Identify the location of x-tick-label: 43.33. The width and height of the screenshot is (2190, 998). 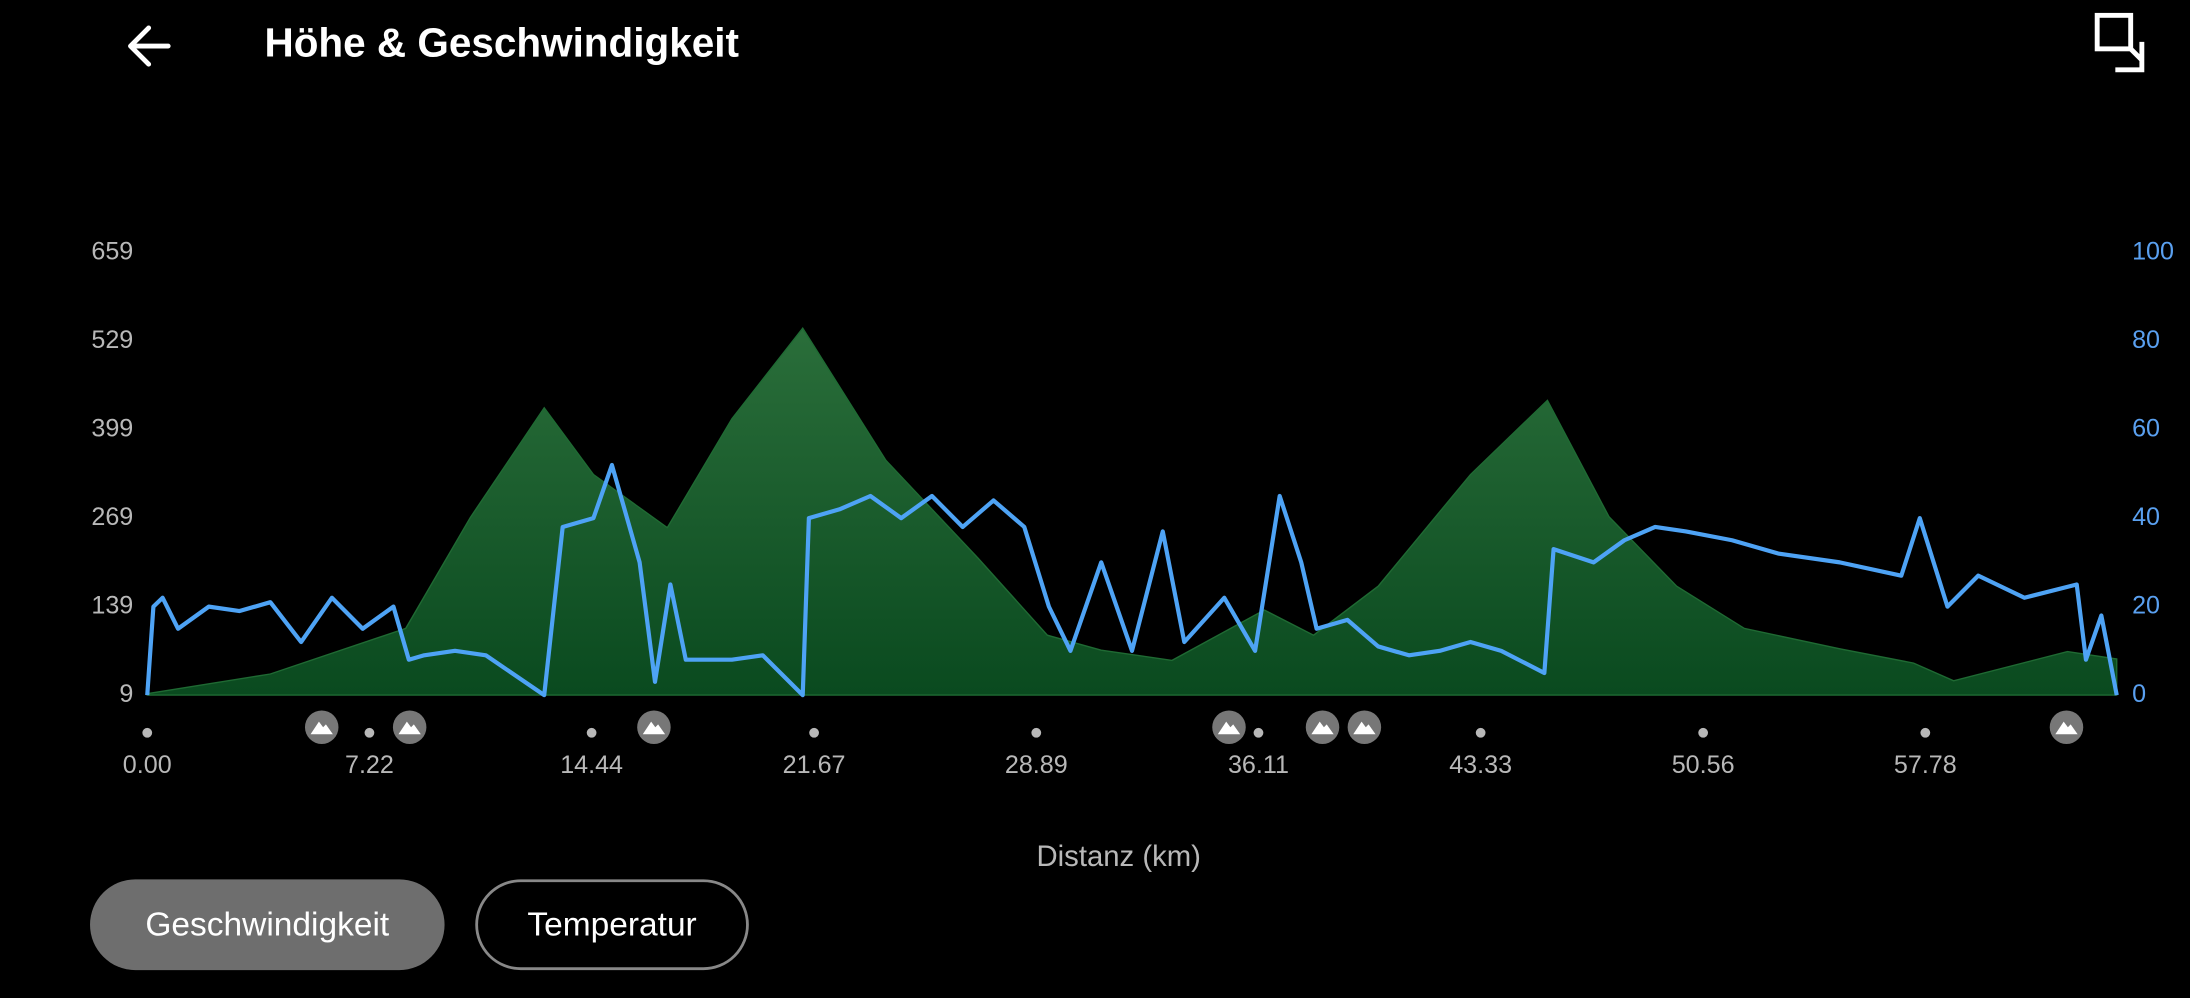
(1480, 765).